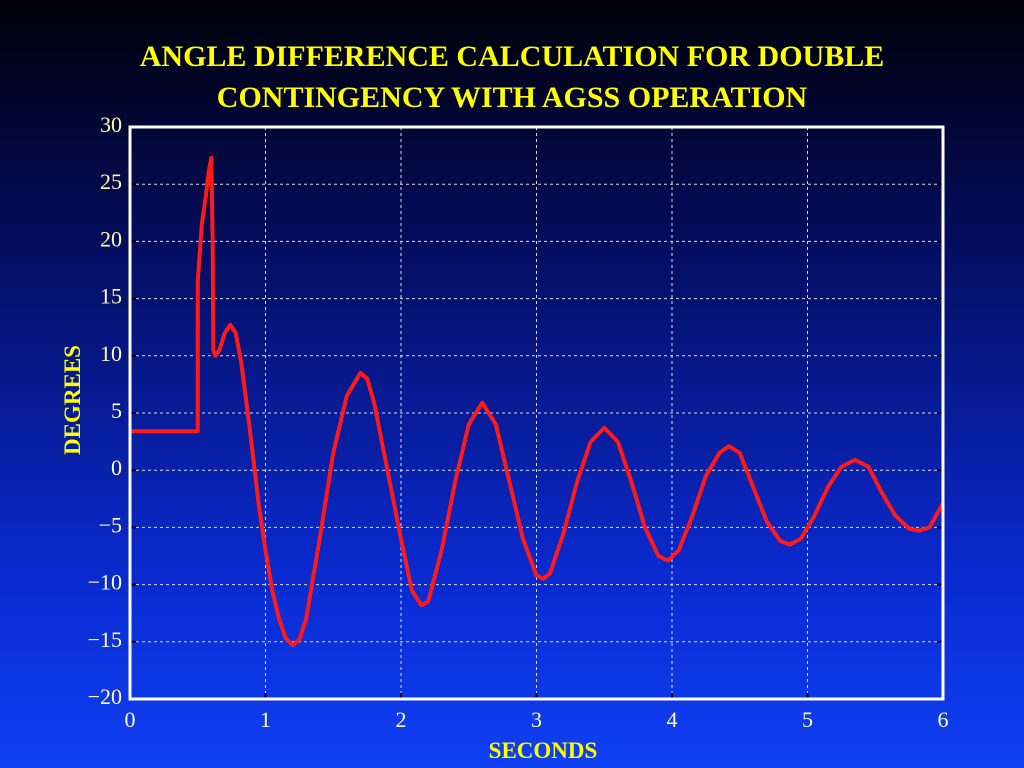 Image resolution: width=1024 pixels, height=768 pixels. What do you see at coordinates (111, 124) in the screenshot?
I see `y-tick-label: 30` at bounding box center [111, 124].